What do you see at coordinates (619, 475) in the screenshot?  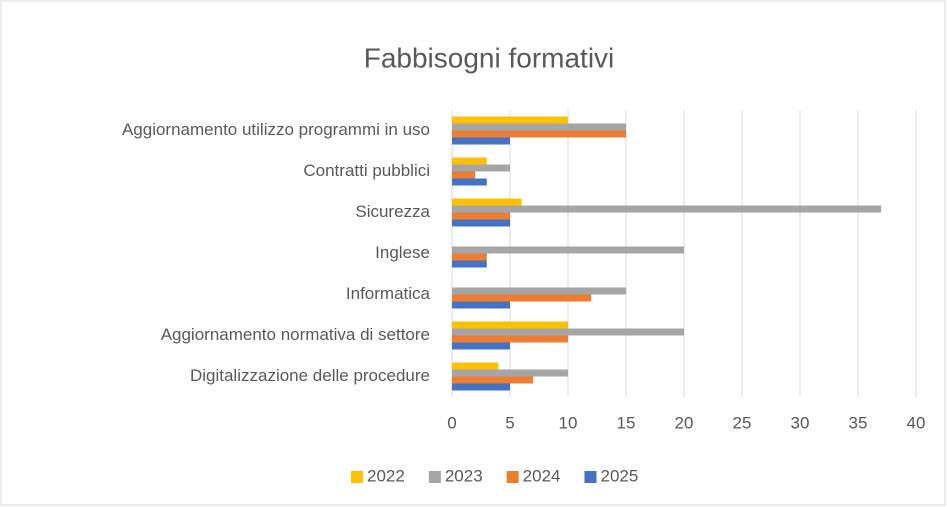 I see `legend-label: 2025` at bounding box center [619, 475].